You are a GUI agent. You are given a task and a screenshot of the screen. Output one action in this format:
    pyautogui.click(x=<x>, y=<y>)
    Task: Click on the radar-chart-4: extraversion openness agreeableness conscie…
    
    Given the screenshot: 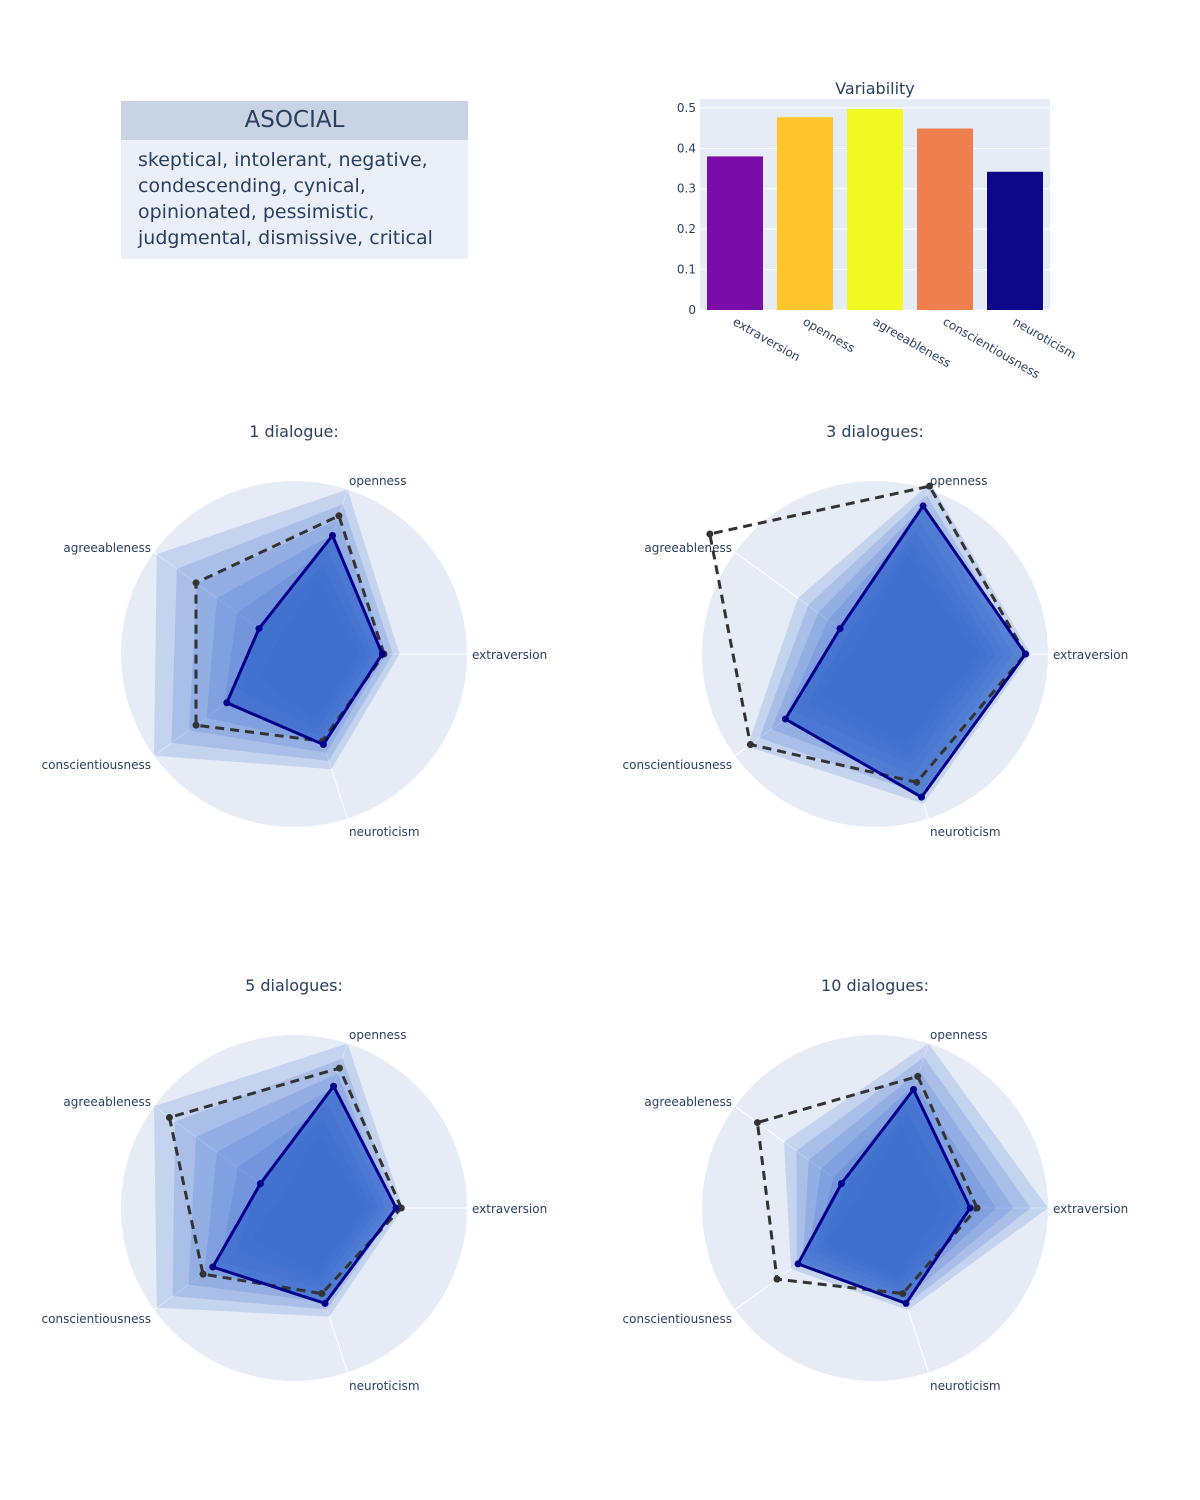 What is the action you would take?
    pyautogui.click(x=876, y=1184)
    